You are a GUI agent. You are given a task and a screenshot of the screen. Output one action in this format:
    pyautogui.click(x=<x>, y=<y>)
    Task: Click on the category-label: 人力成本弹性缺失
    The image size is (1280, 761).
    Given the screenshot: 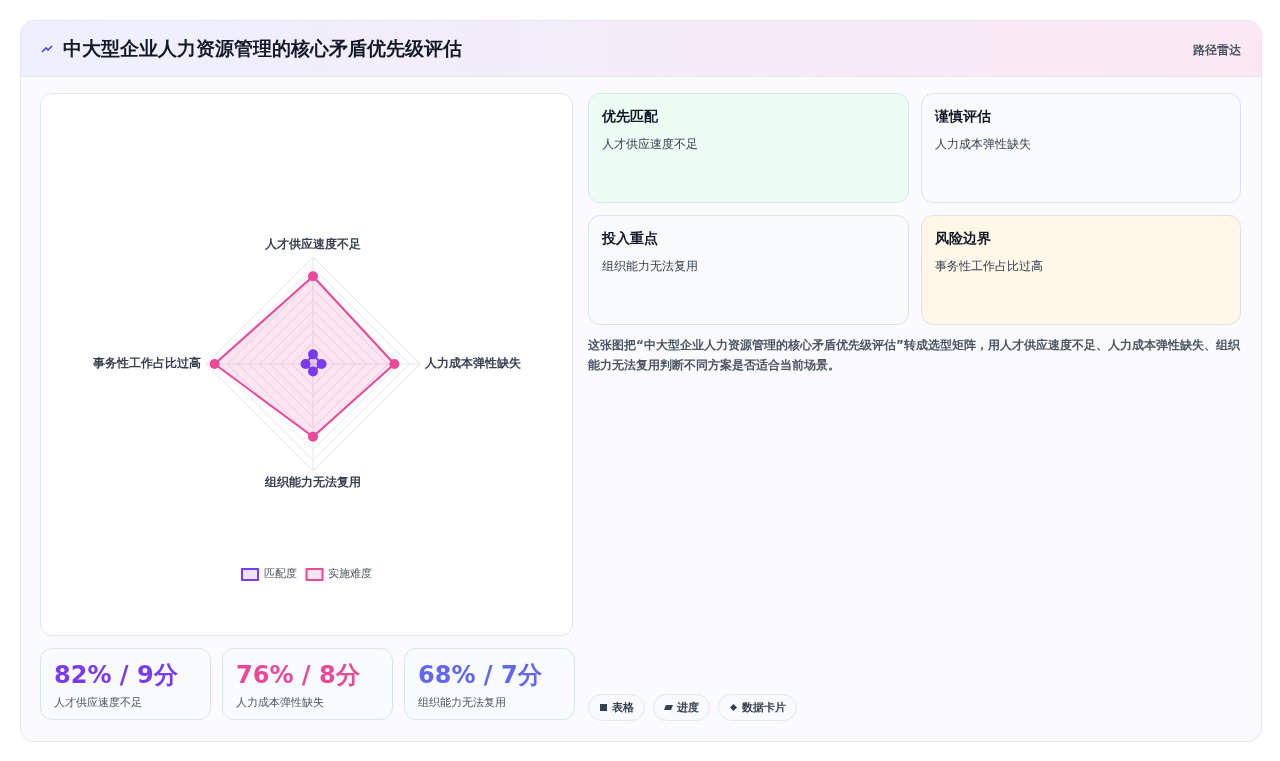 What is the action you would take?
    pyautogui.click(x=280, y=702)
    